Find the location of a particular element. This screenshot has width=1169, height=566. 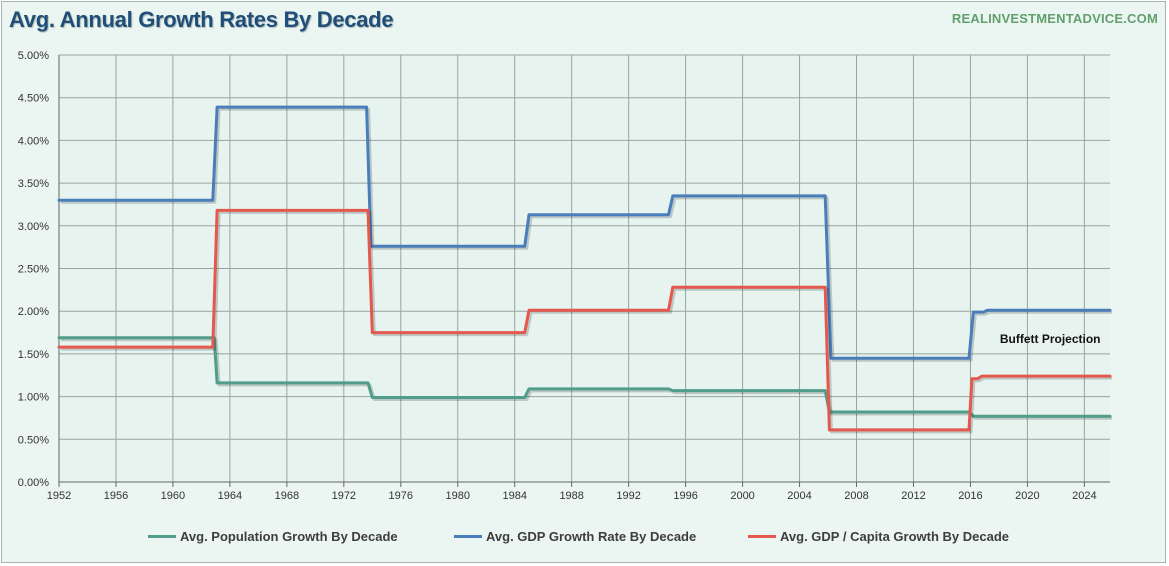

annotation-buffett-projection: Buffett Projection is located at coordinates (1050, 339).